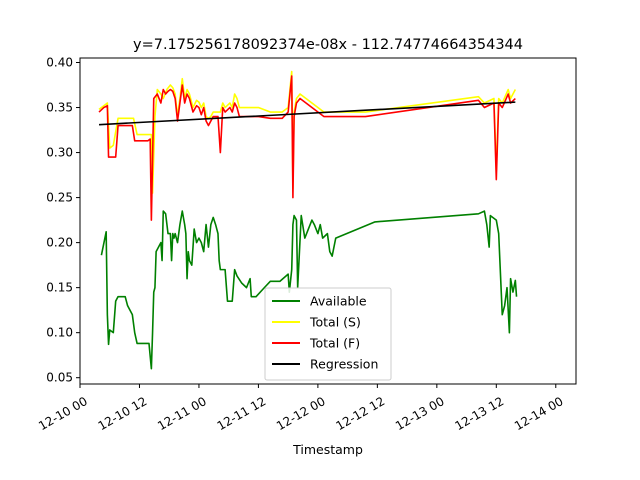 Image resolution: width=640 pixels, height=480 pixels. I want to click on legend-label-total-s: Total (S), so click(335, 322).